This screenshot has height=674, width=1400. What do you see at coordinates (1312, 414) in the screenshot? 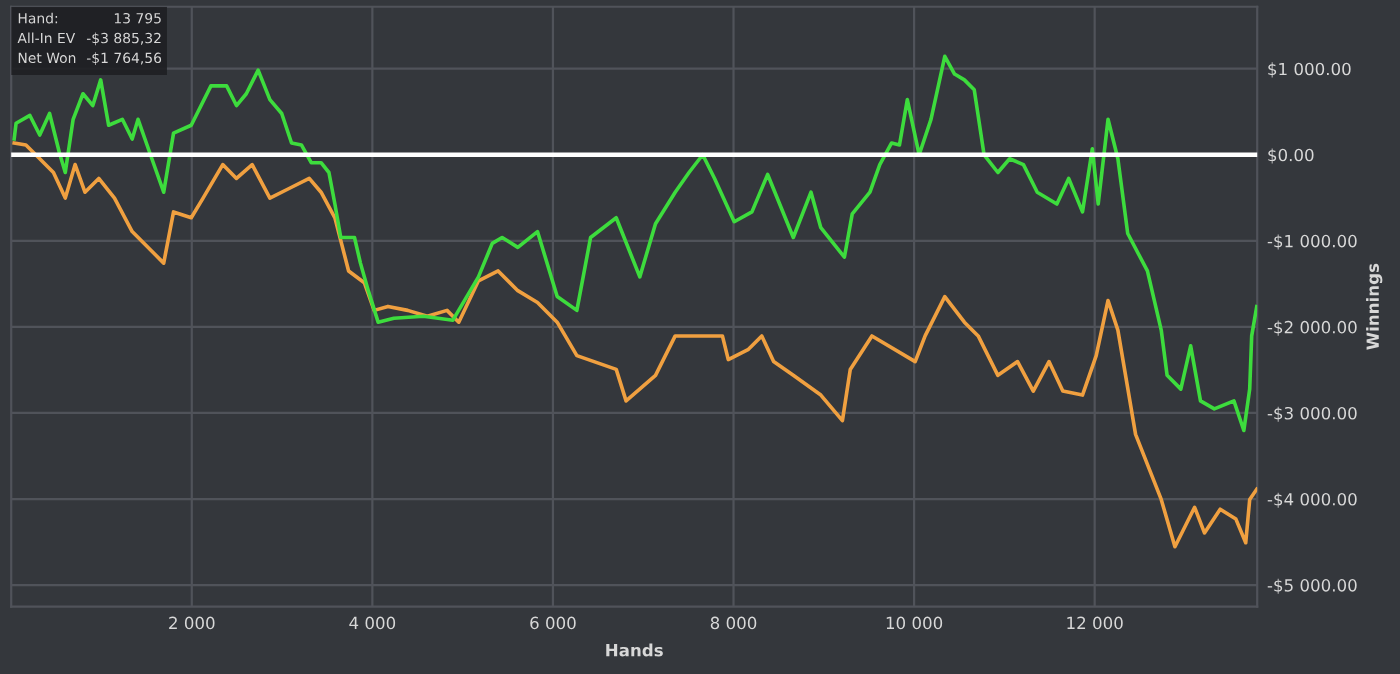
I see `y-tick-label: -$3 000.00` at bounding box center [1312, 414].